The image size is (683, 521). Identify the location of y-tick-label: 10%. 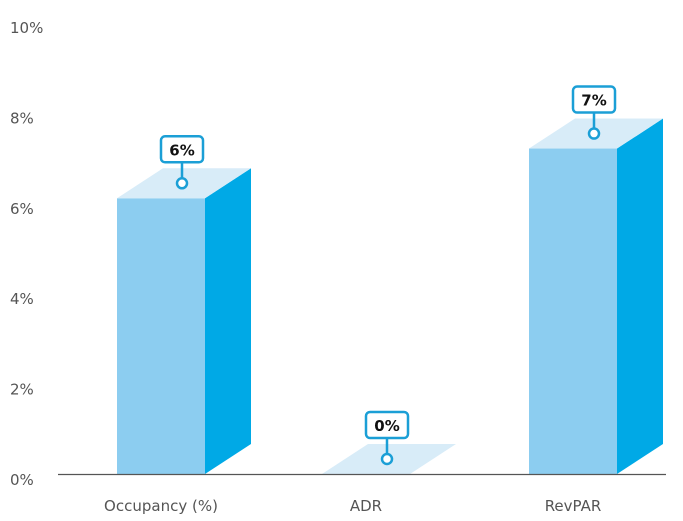
(26, 28).